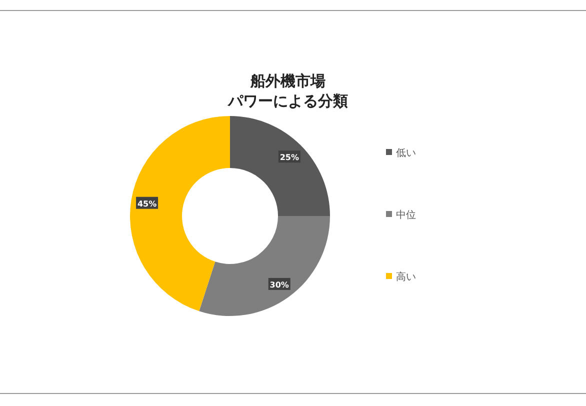 This screenshot has width=586, height=406. Describe the element at coordinates (289, 157) in the screenshot. I see `data-label: 25%` at that location.